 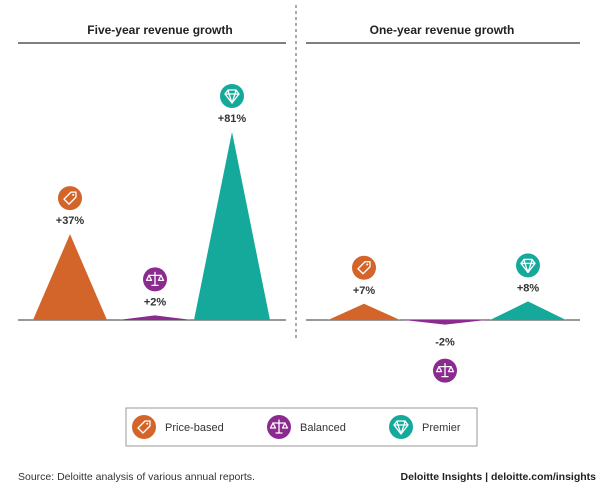 I want to click on value-label-balanced: +2%, so click(x=155, y=302).